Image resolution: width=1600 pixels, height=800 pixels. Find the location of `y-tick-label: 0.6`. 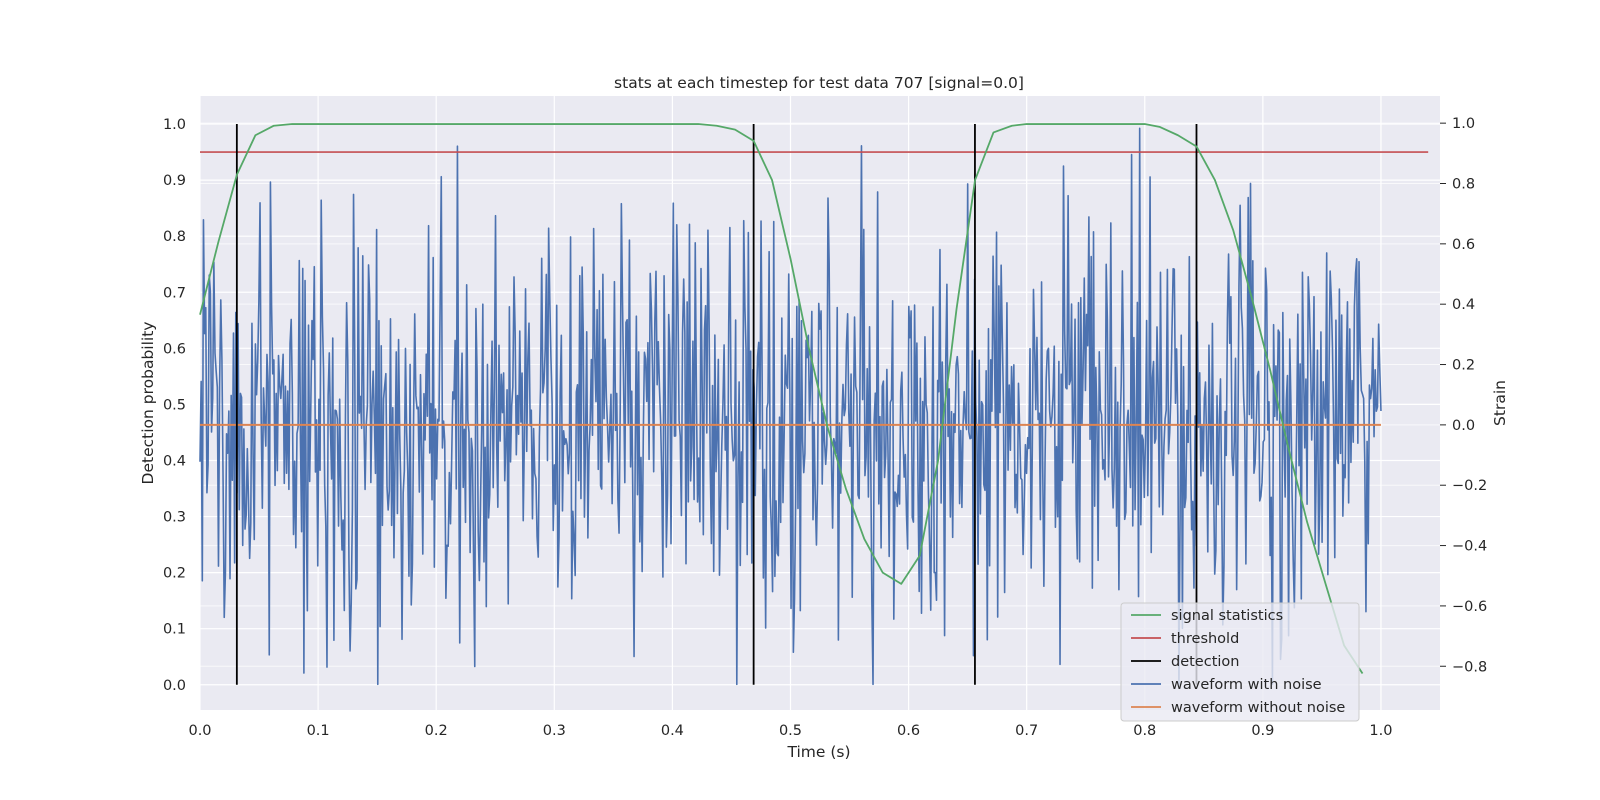

y-tick-label: 0.6 is located at coordinates (174, 349).